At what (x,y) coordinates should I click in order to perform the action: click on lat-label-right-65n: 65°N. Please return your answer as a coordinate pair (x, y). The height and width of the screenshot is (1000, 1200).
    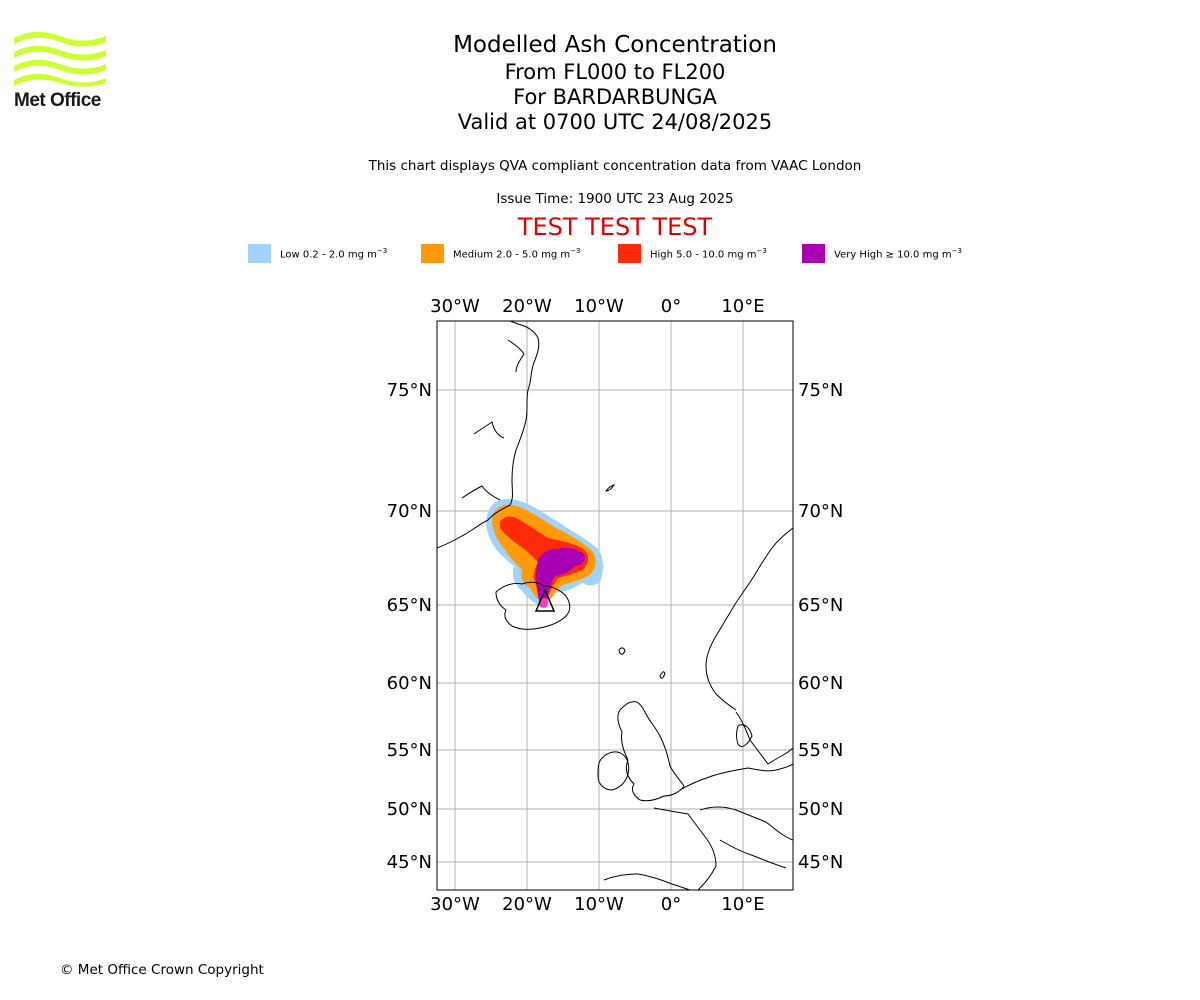
    Looking at the image, I should click on (820, 605).